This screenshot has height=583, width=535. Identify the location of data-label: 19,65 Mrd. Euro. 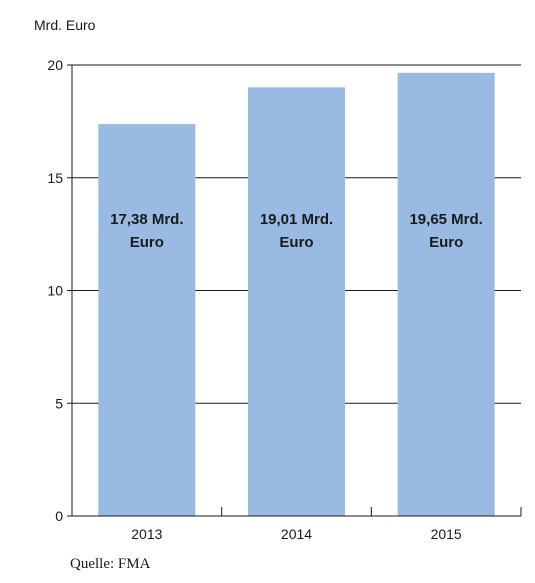
(445, 231).